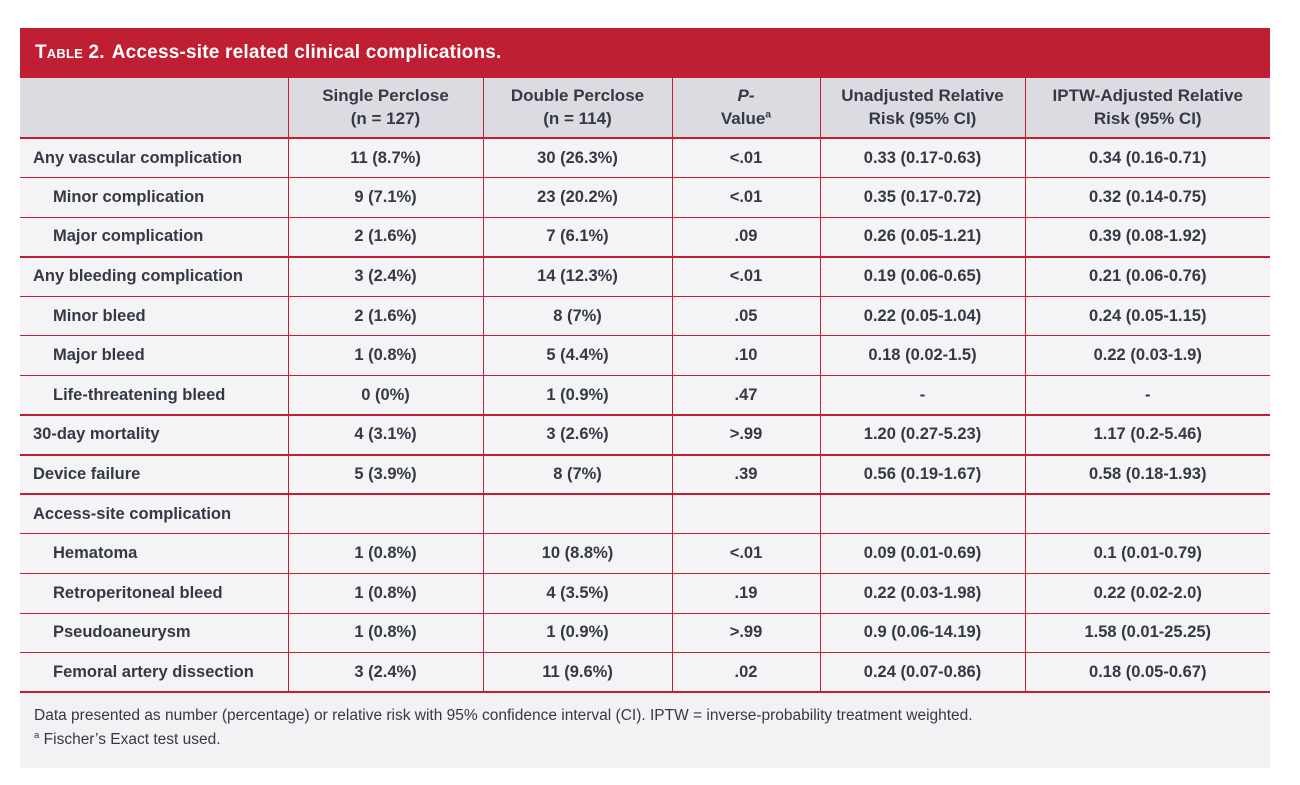 This screenshot has height=785, width=1300. Describe the element at coordinates (1147, 315) in the screenshot. I see `row-value: 0.24 (0.05-1.15)` at that location.